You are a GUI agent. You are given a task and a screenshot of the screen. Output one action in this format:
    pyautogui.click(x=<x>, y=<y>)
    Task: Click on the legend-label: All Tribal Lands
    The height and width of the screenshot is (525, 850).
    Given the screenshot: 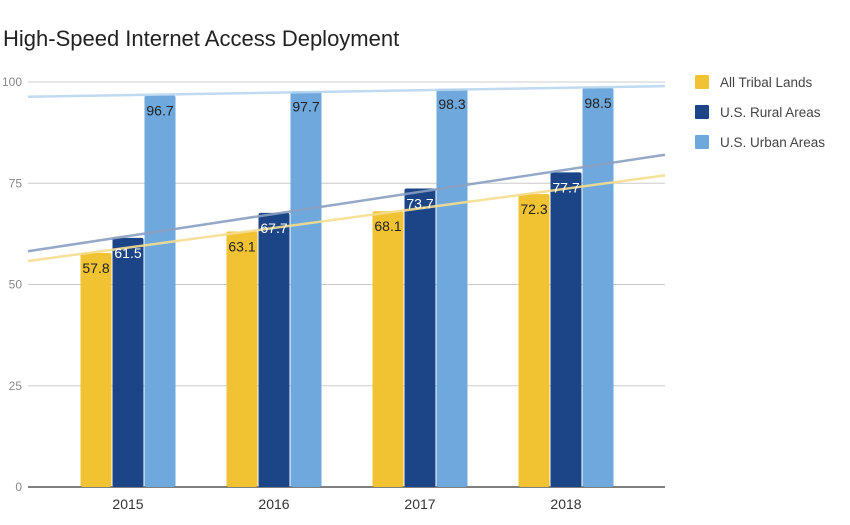 What is the action you would take?
    pyautogui.click(x=766, y=82)
    